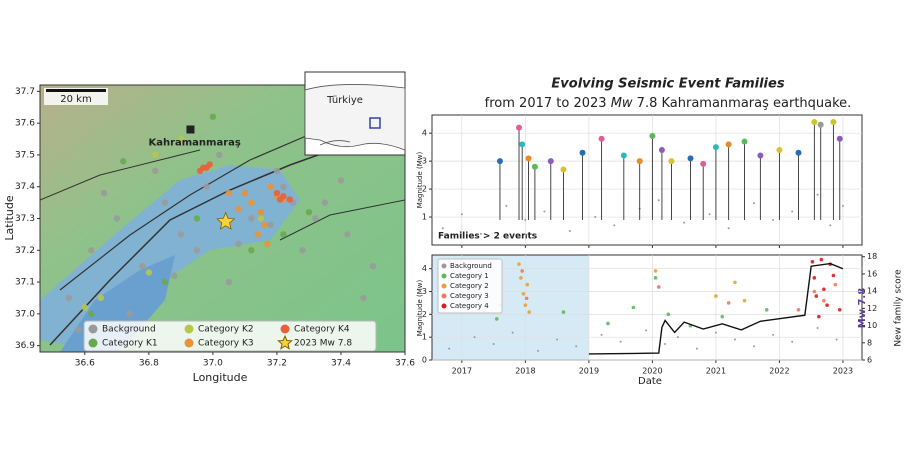  What do you see at coordinates (9, 218) in the screenshot?
I see `y-axis-label: Latitude` at bounding box center [9, 218].